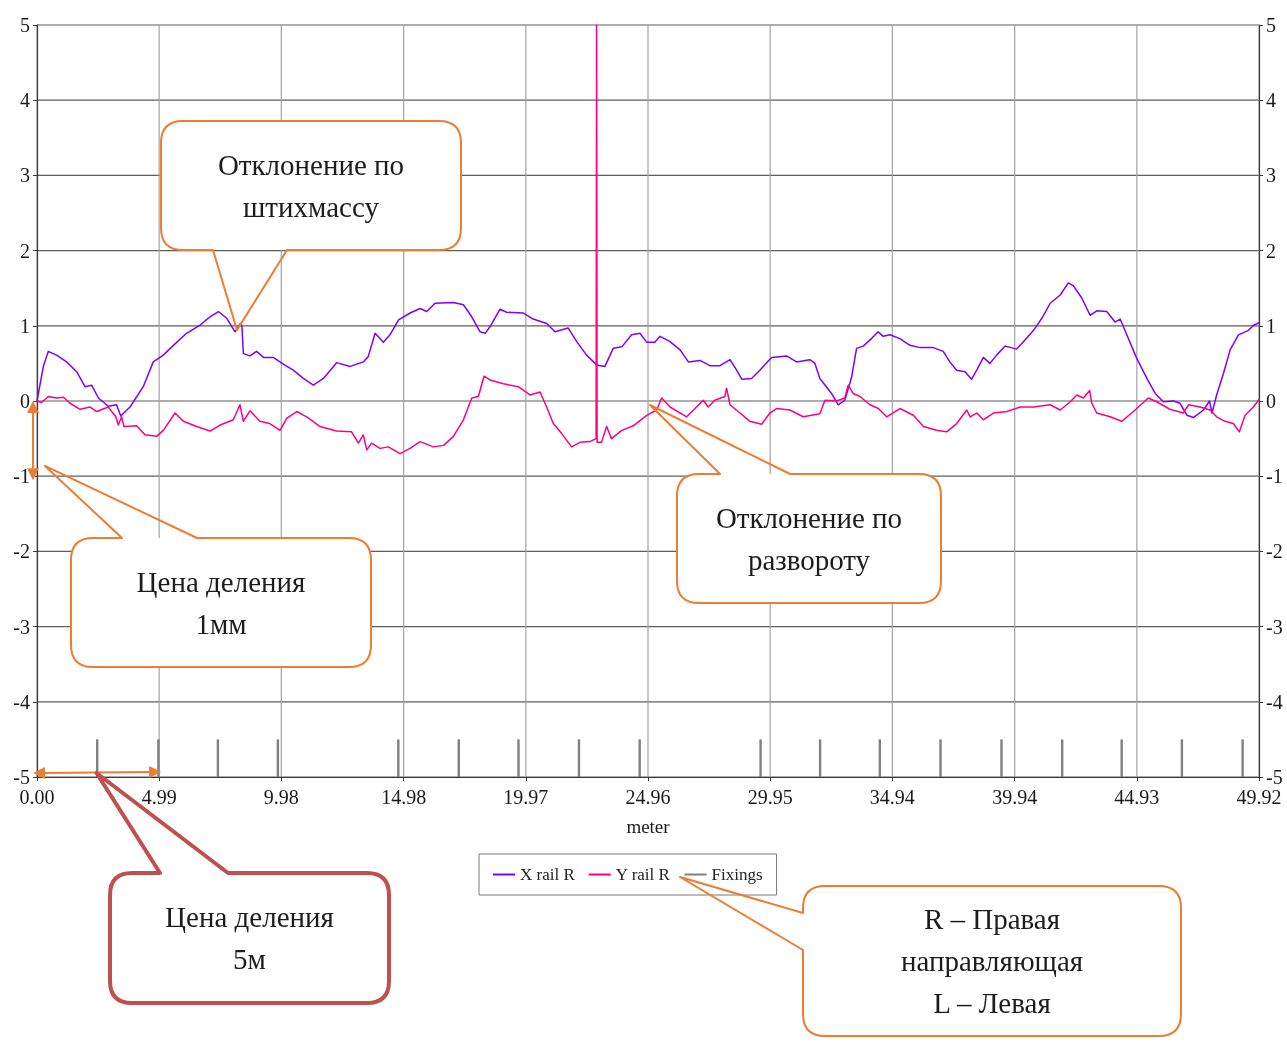  What do you see at coordinates (648, 826) in the screenshot?
I see `x-axis-title: meter` at bounding box center [648, 826].